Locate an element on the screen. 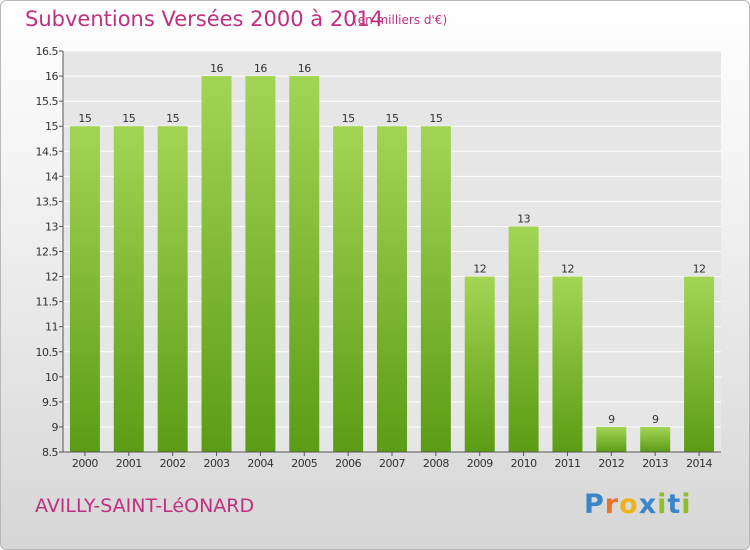 This screenshot has width=750, height=550. x-tick-label: 2006 is located at coordinates (348, 463).